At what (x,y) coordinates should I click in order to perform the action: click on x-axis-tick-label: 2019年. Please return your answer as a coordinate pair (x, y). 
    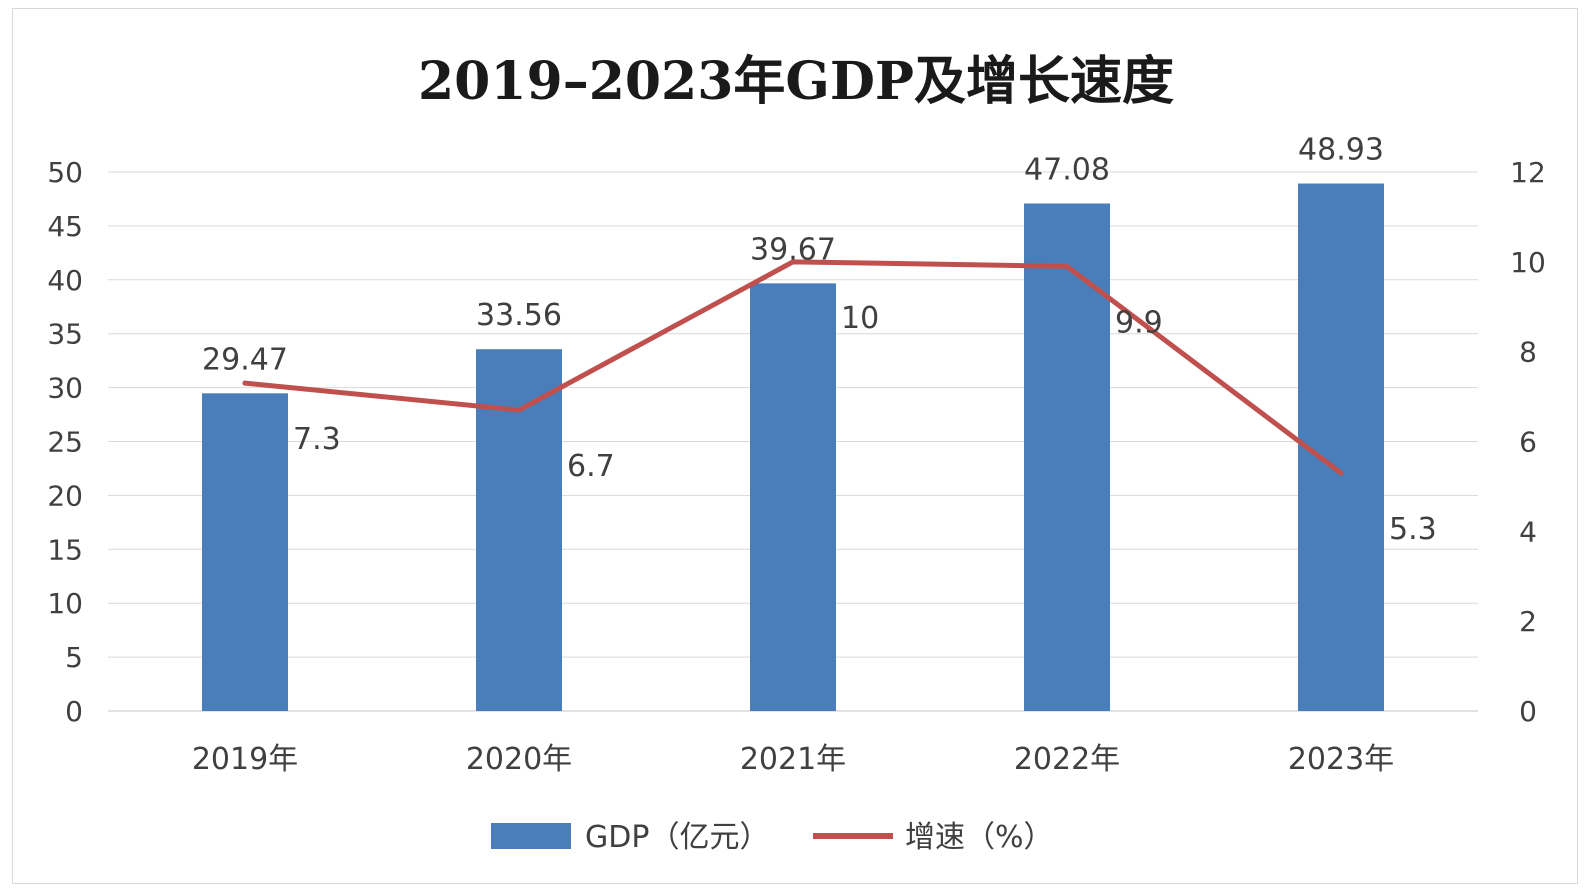
    Looking at the image, I should click on (245, 759).